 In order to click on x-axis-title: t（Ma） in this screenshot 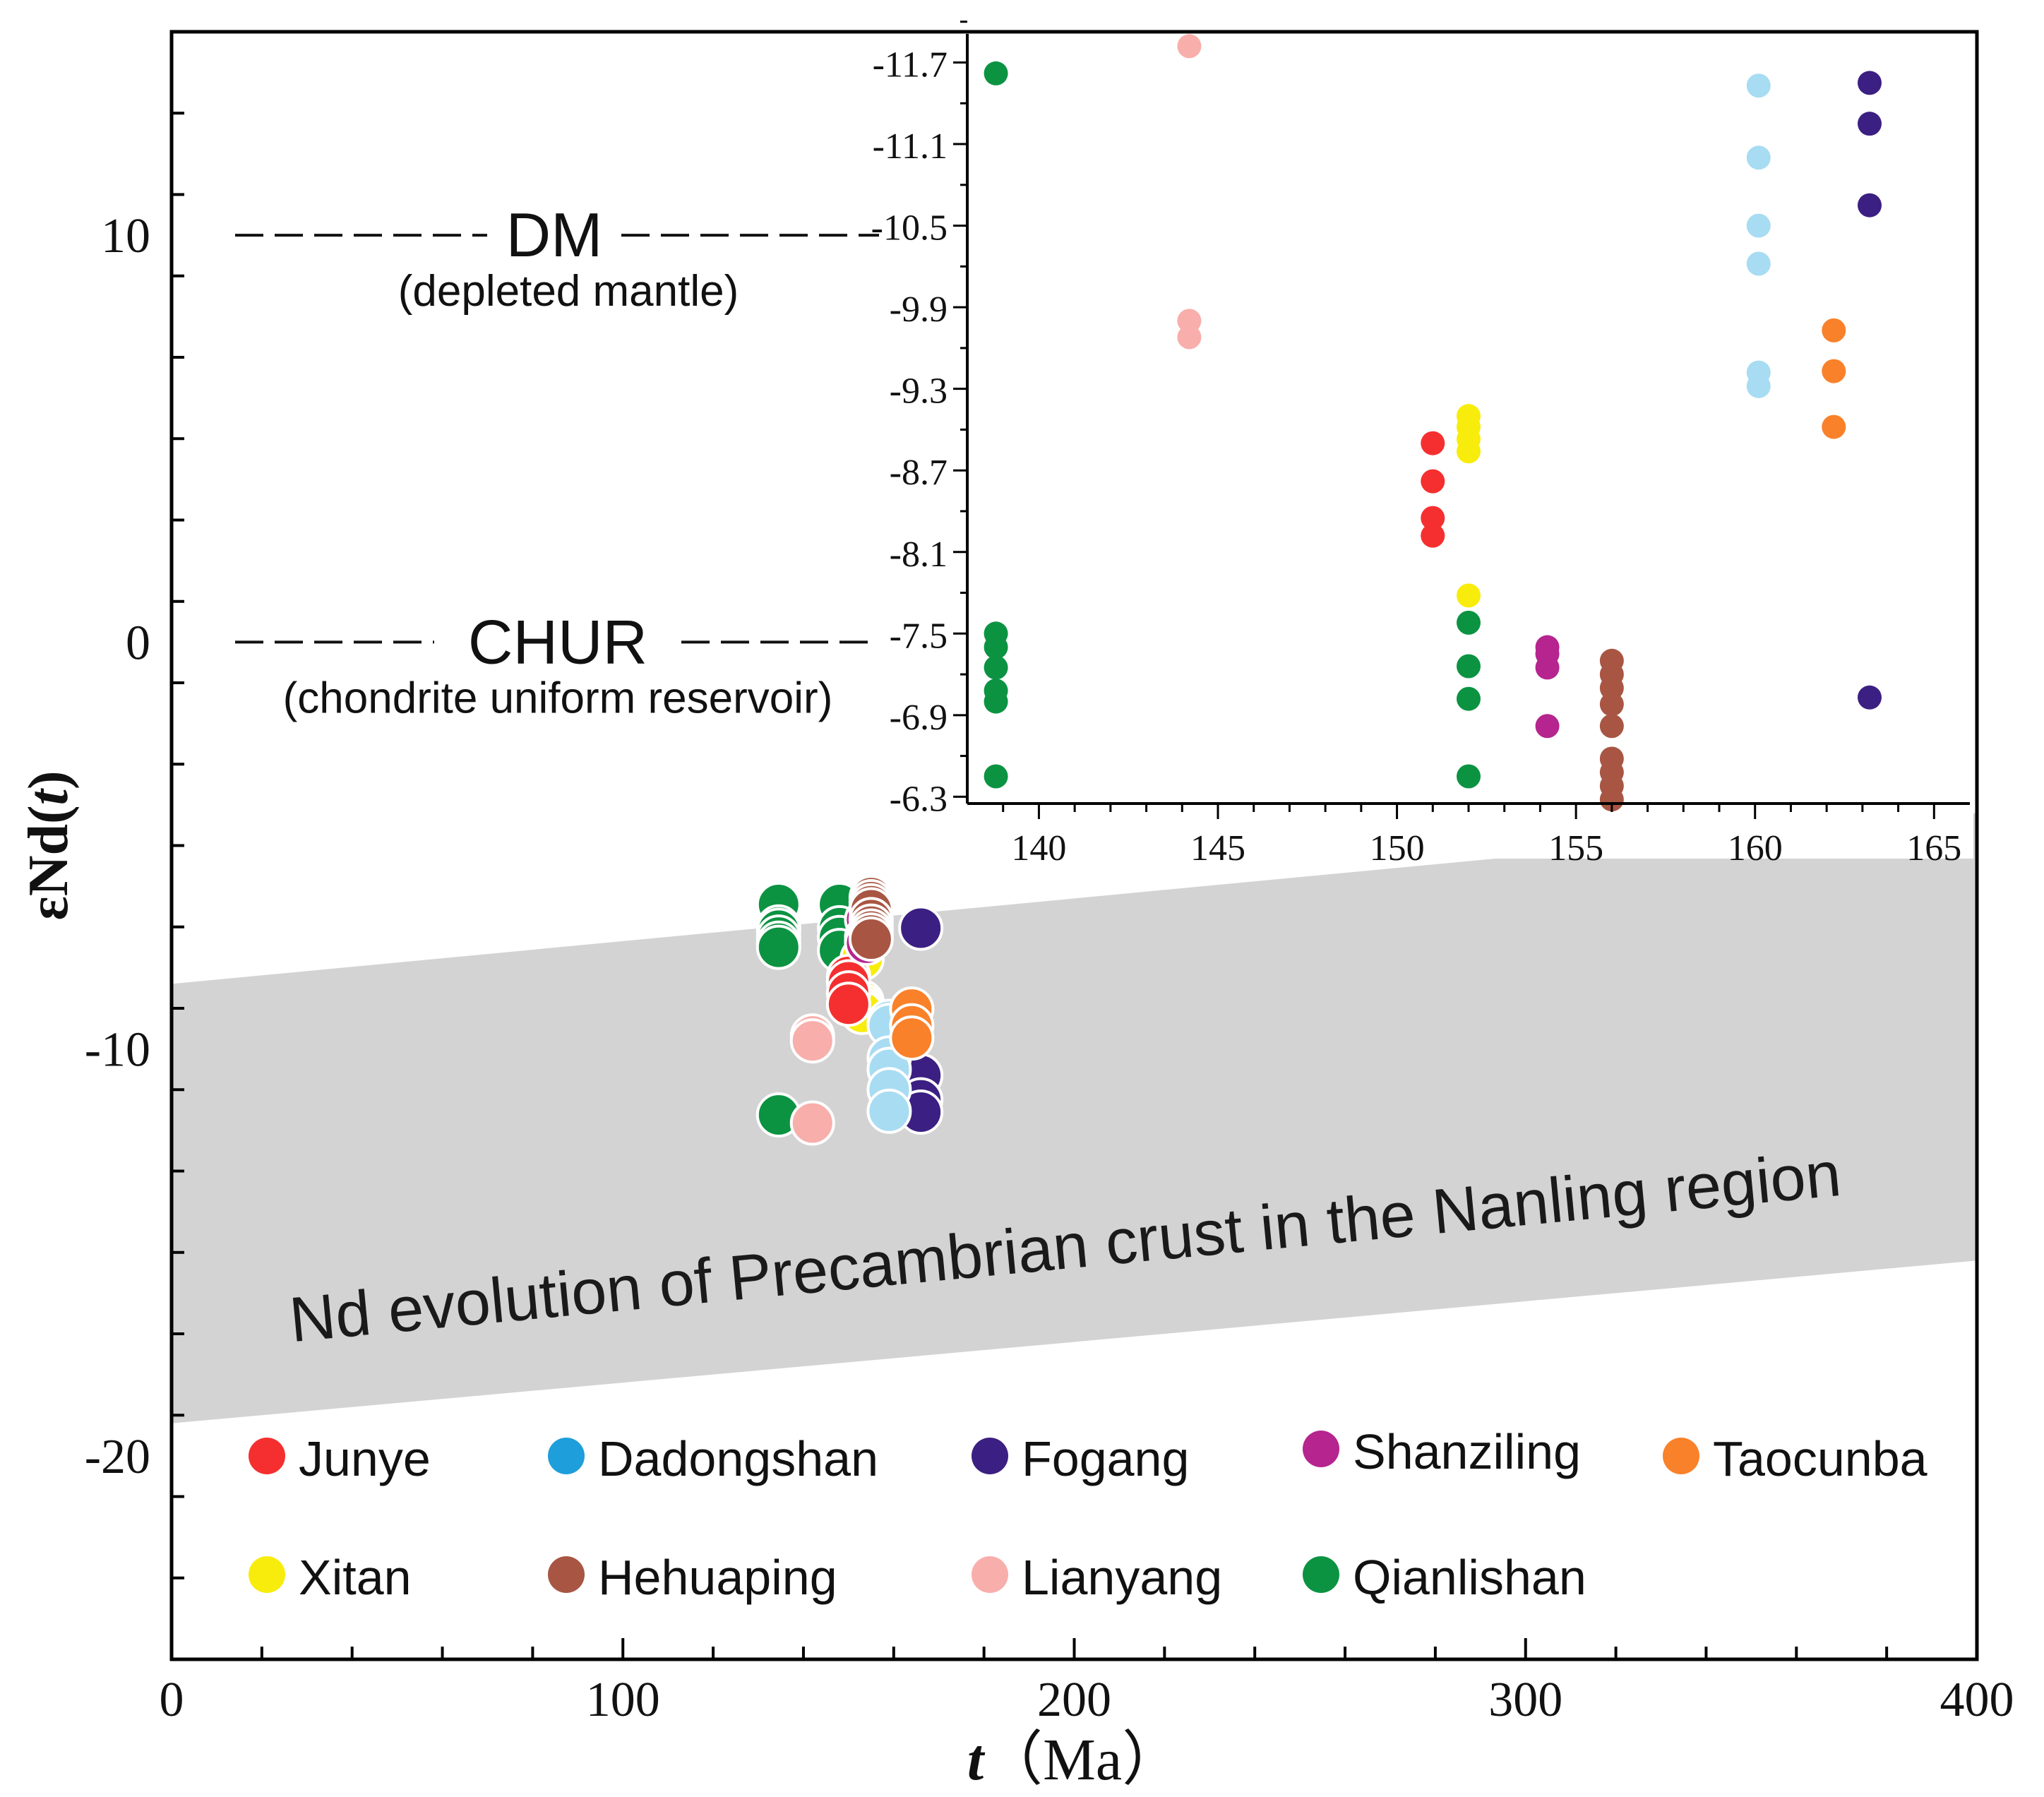, I will do `click(1074, 1760)`.